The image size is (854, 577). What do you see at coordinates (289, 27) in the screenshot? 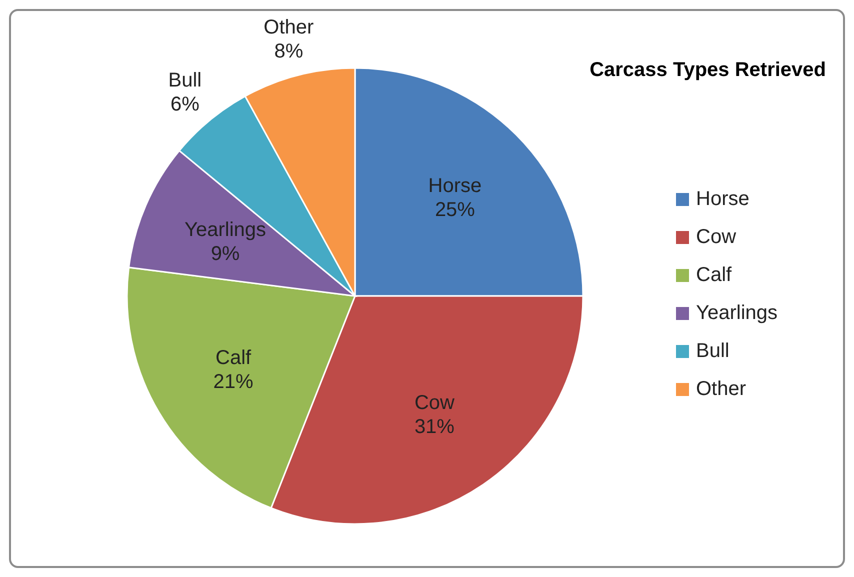
I see `slice-label: Other` at bounding box center [289, 27].